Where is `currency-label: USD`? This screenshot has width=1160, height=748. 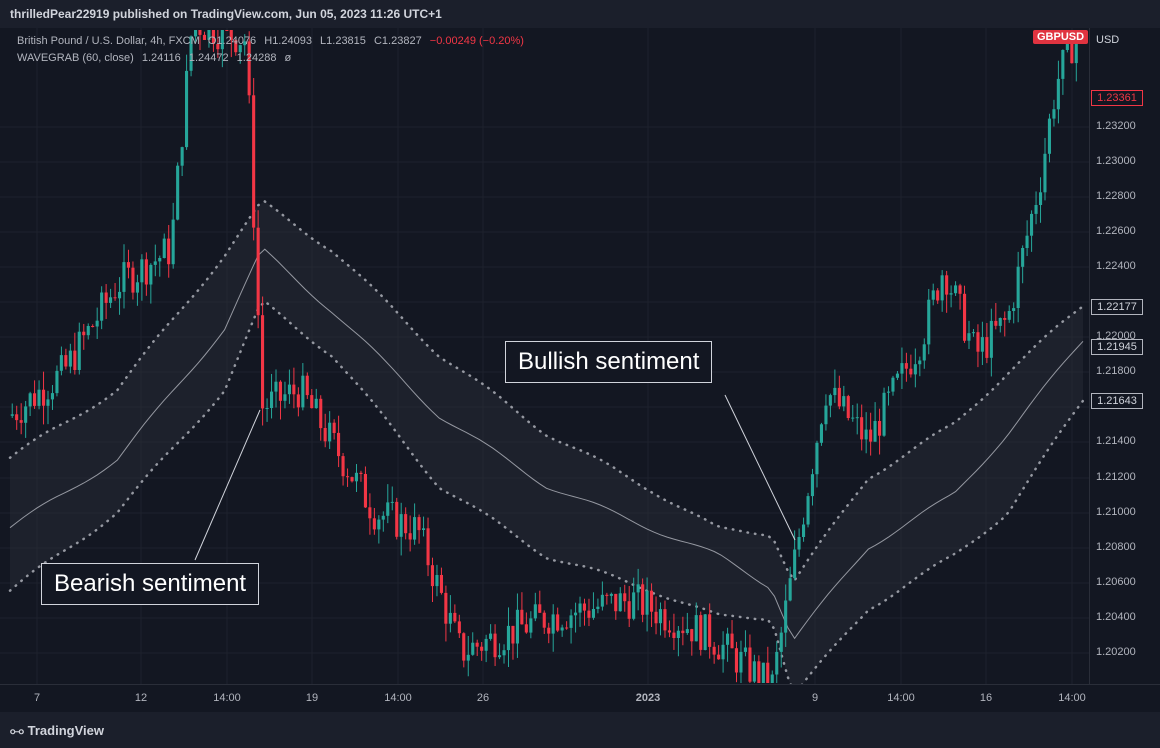 currency-label: USD is located at coordinates (1108, 40).